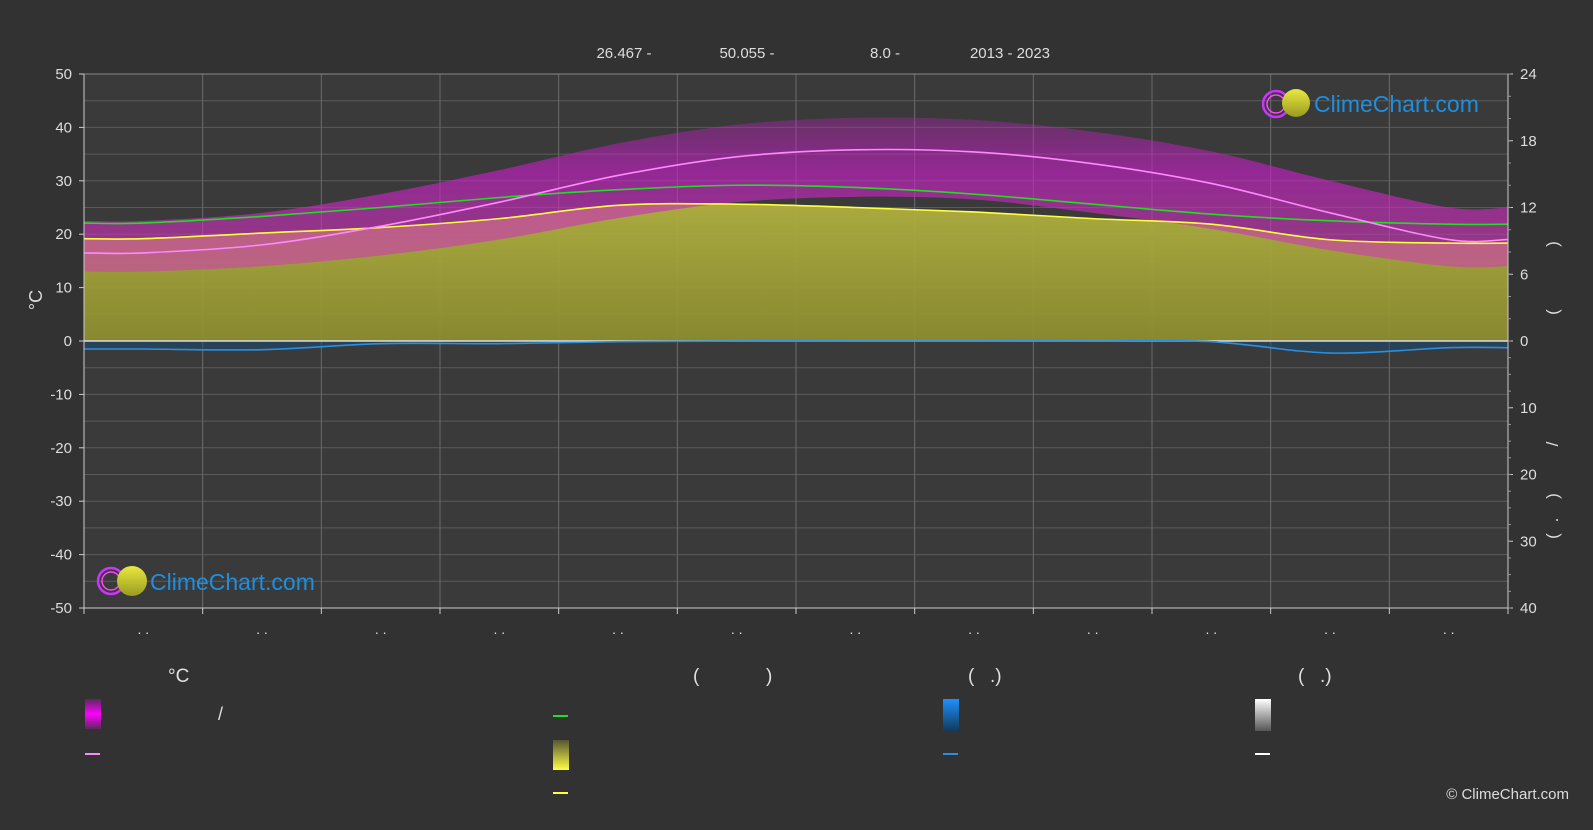  I want to click on right-top-tick-label: 0, so click(1524, 341).